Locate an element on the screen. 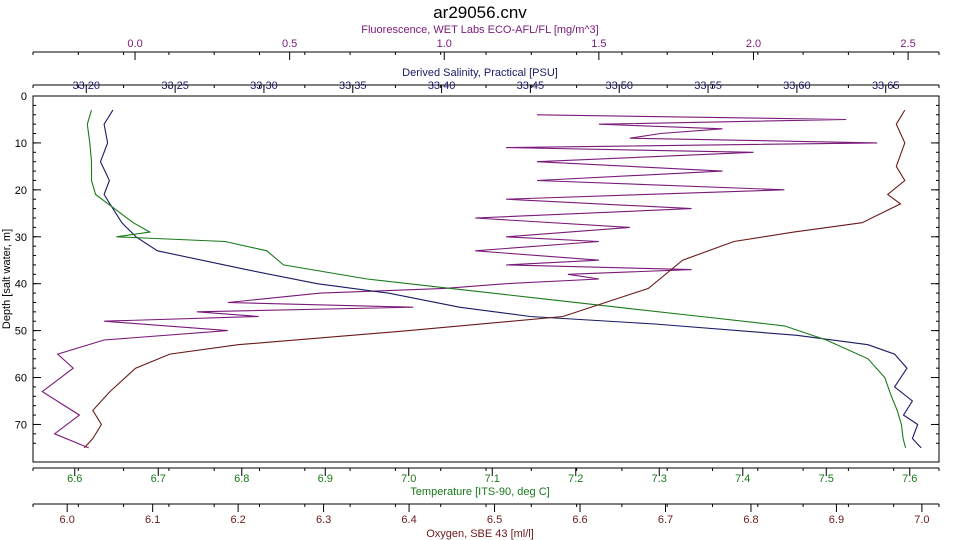 The image size is (960, 540). tick-label-oxy: 6.3 is located at coordinates (323, 520).